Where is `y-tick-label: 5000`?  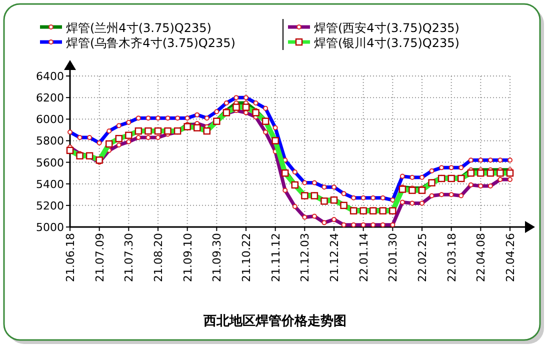 y-tick-label: 5000 is located at coordinates (50, 227).